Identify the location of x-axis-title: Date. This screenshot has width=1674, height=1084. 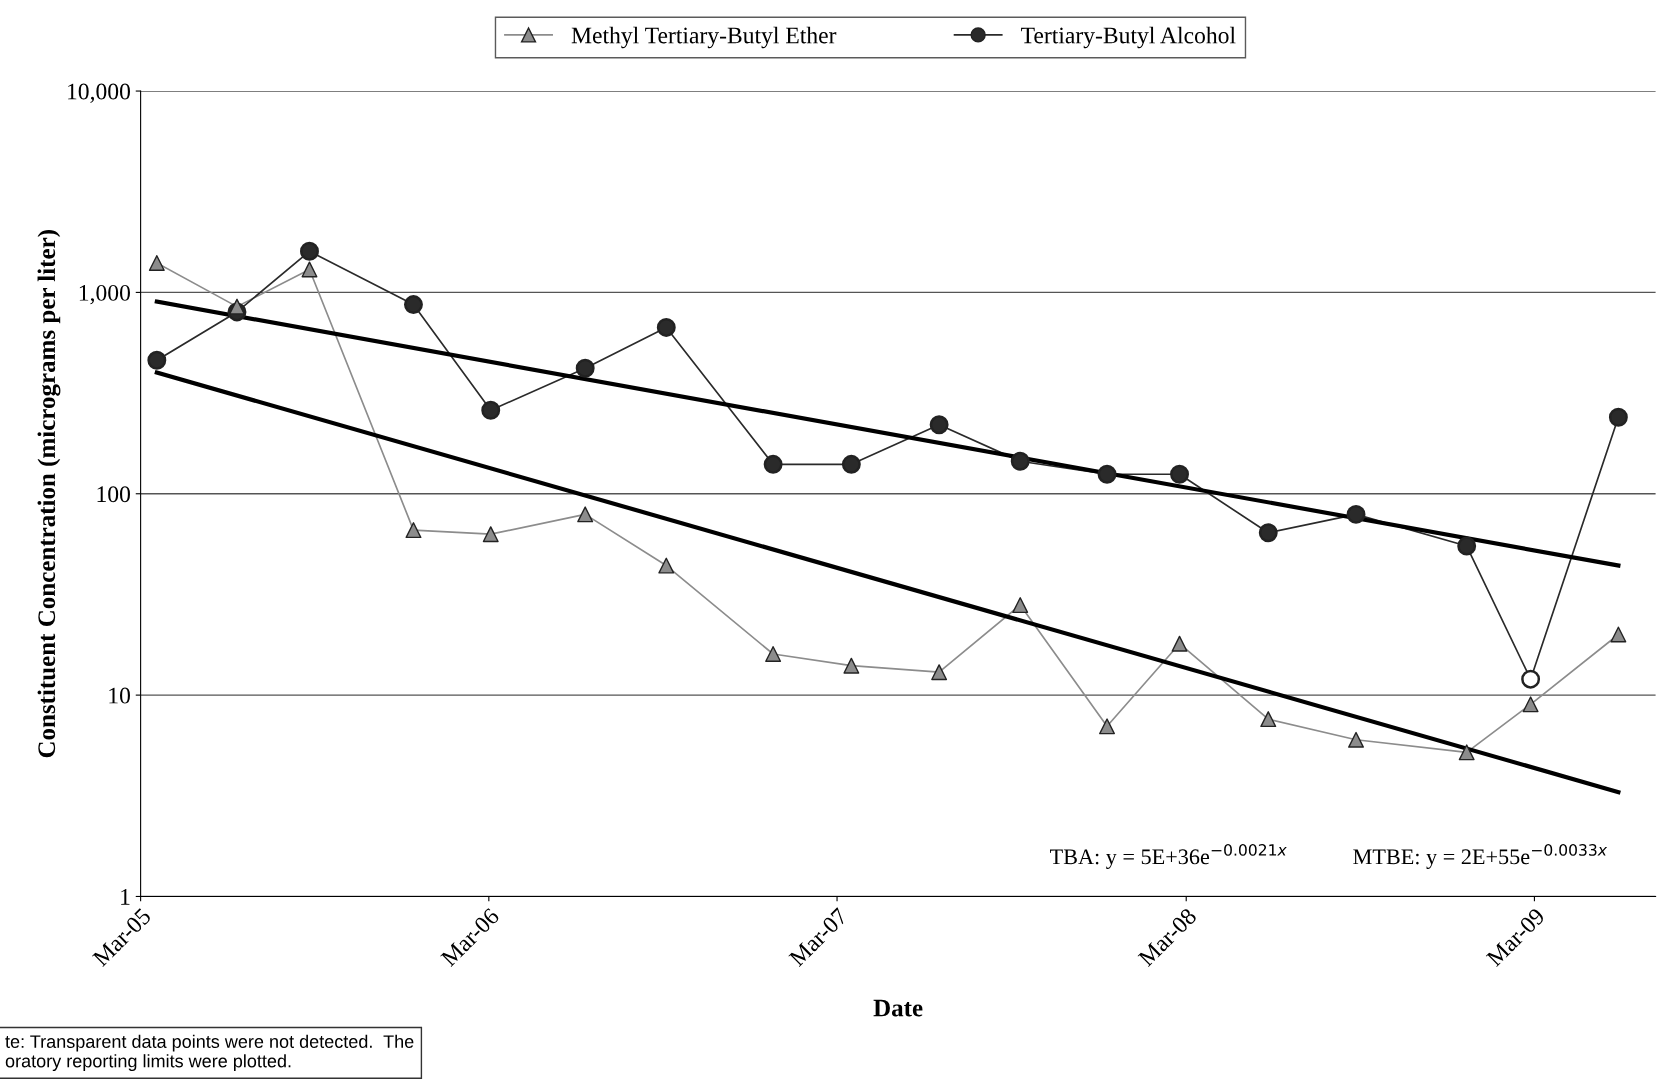
(898, 1008).